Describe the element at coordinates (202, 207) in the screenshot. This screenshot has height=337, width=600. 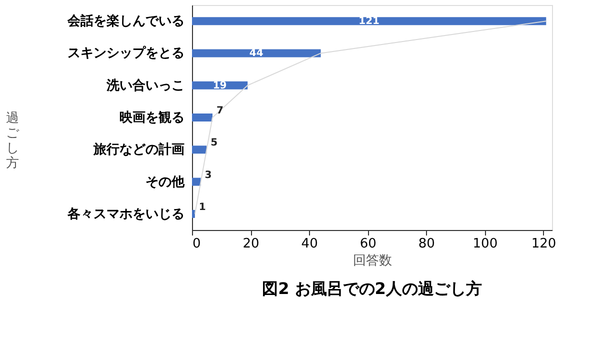
I see `data-label: 1` at that location.